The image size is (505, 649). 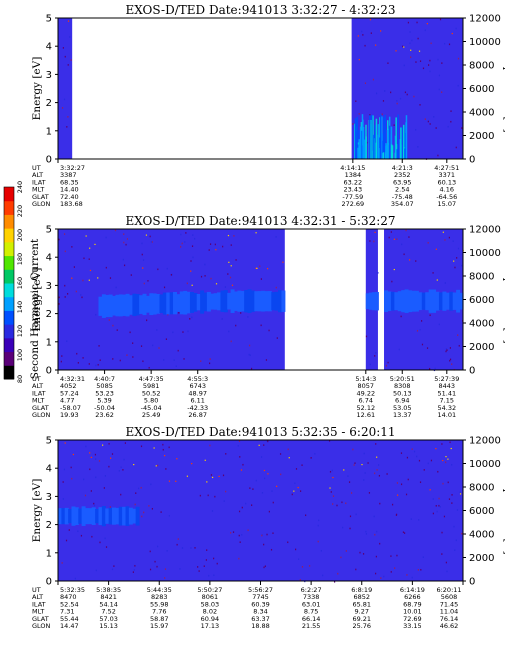 I want to click on ephemeris-value: 7.52, so click(x=108, y=612).